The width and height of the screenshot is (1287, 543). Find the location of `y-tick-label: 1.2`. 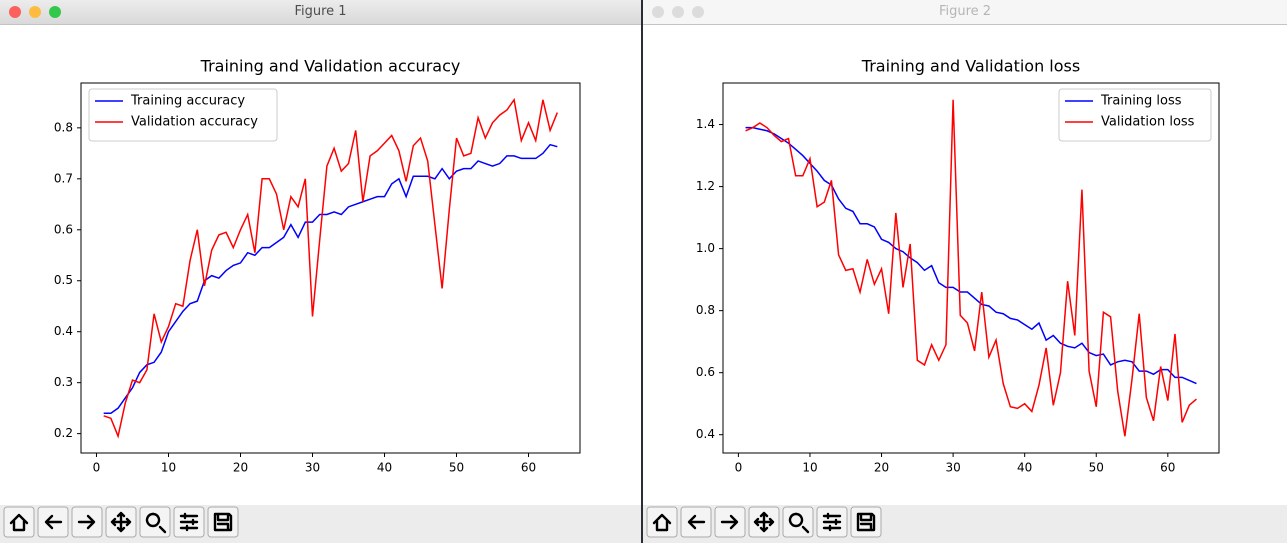

y-tick-label: 1.2 is located at coordinates (705, 186).